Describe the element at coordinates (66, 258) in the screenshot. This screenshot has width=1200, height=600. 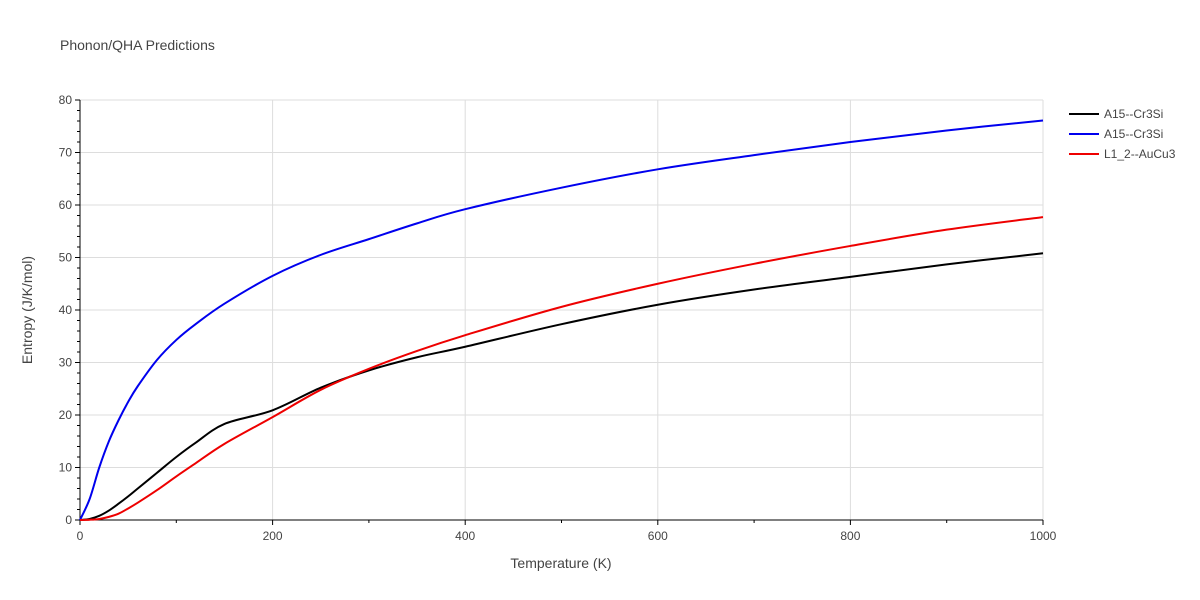
I see `y-tick-label: 50` at that location.